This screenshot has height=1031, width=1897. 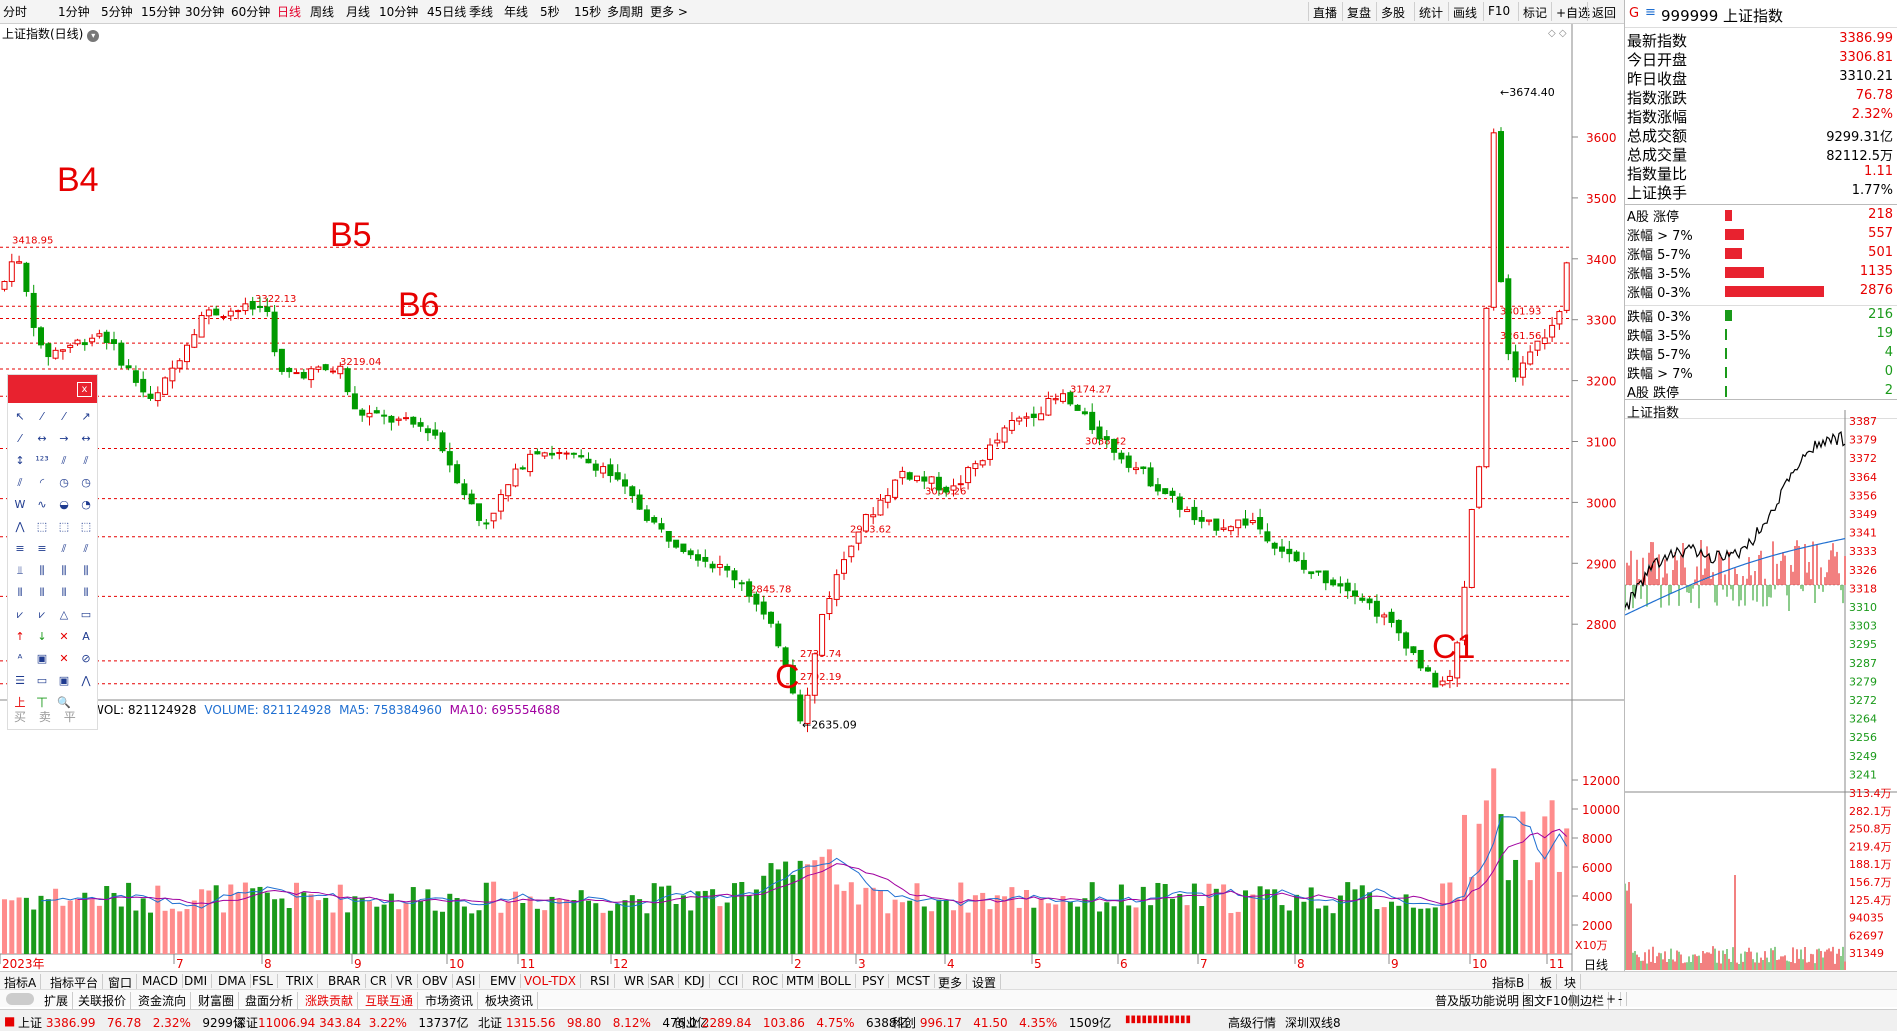 What do you see at coordinates (64, 570) in the screenshot?
I see `cycle3-tool-icon: ⫼` at bounding box center [64, 570].